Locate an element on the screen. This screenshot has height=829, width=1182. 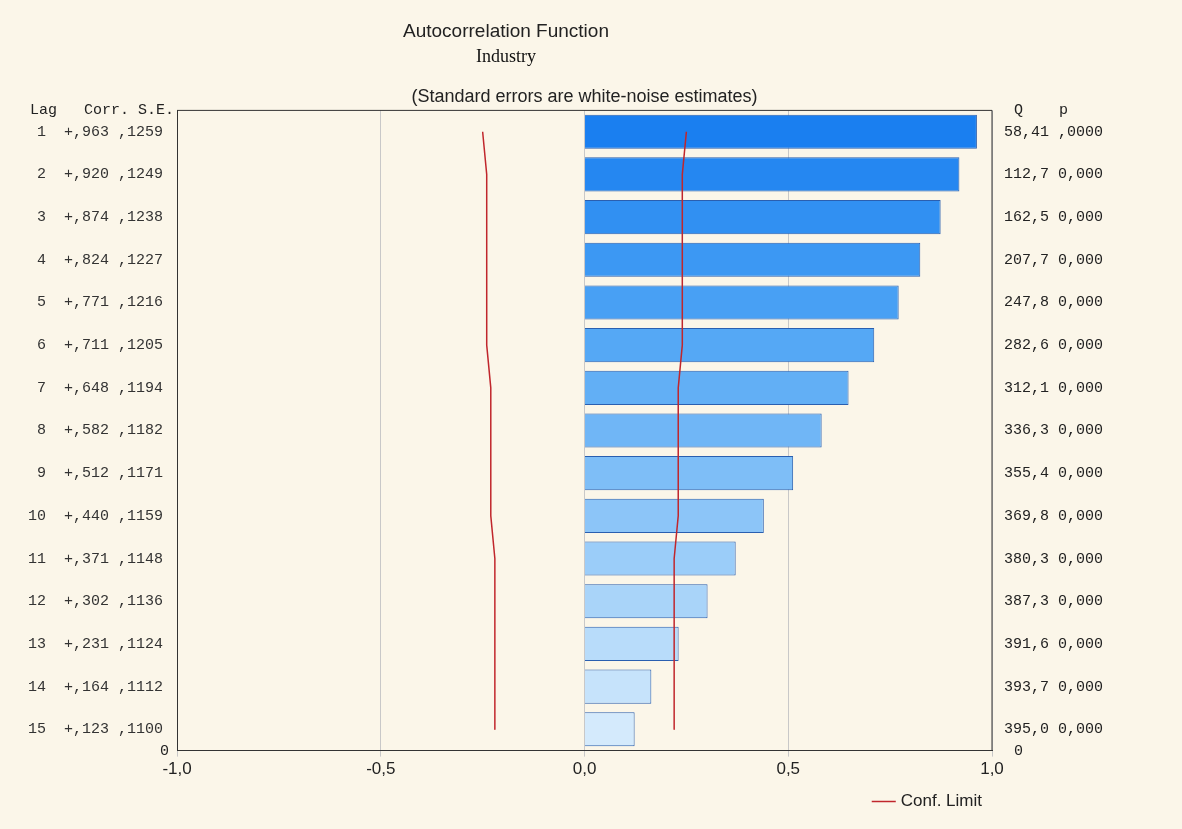
text: 395,0 0,000 is located at coordinates (1054, 730).